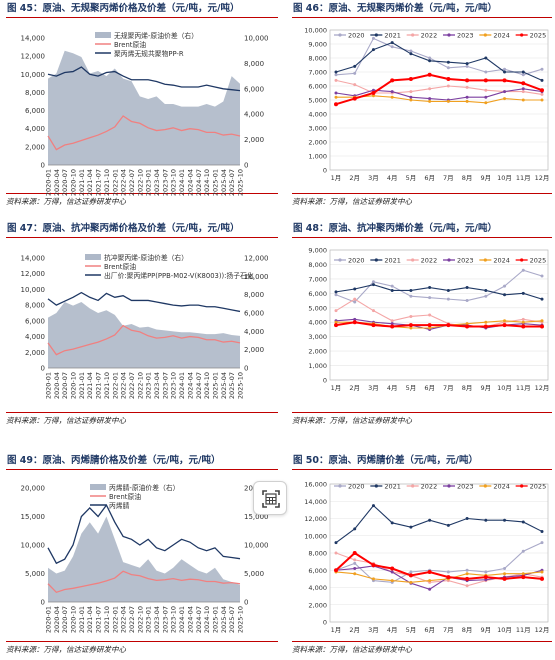 The image size is (555, 660). I want to click on legend-label: 2022, so click(429, 261).